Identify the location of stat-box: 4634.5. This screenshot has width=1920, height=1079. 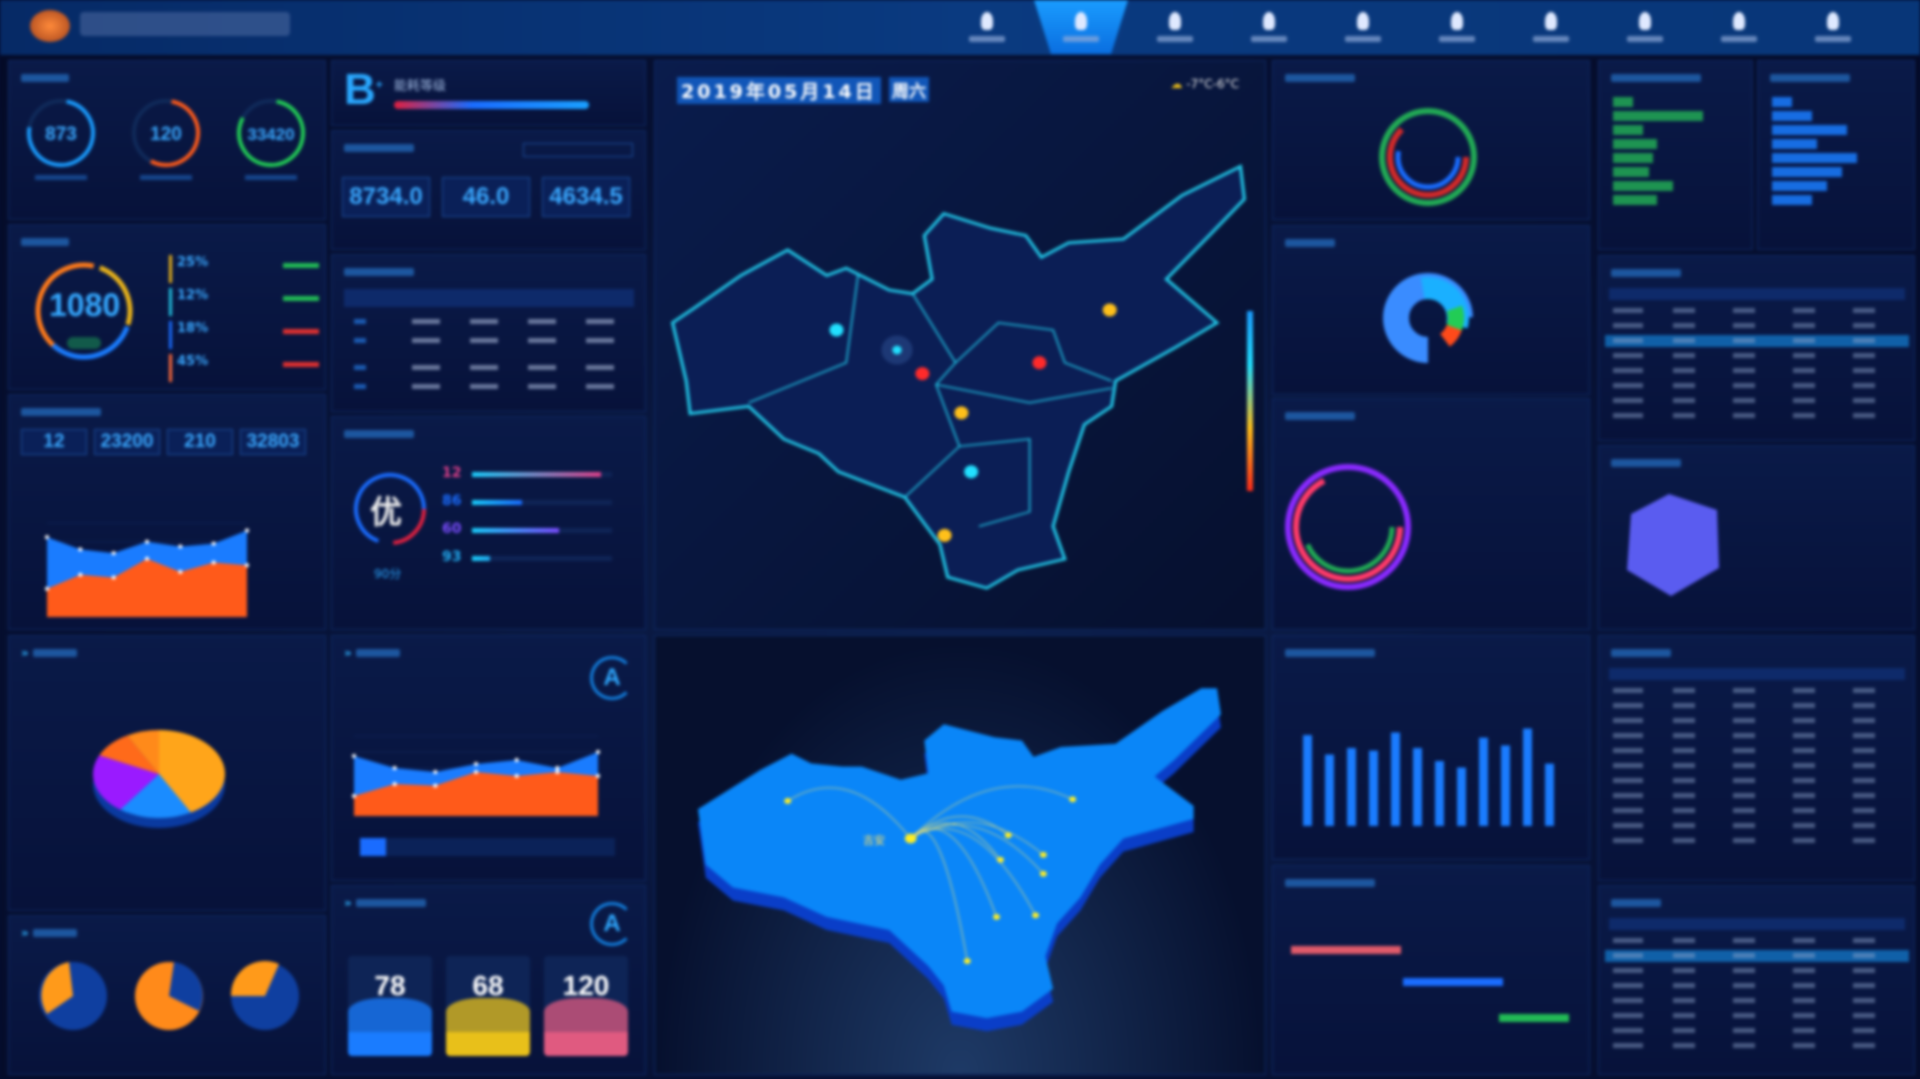
(586, 197).